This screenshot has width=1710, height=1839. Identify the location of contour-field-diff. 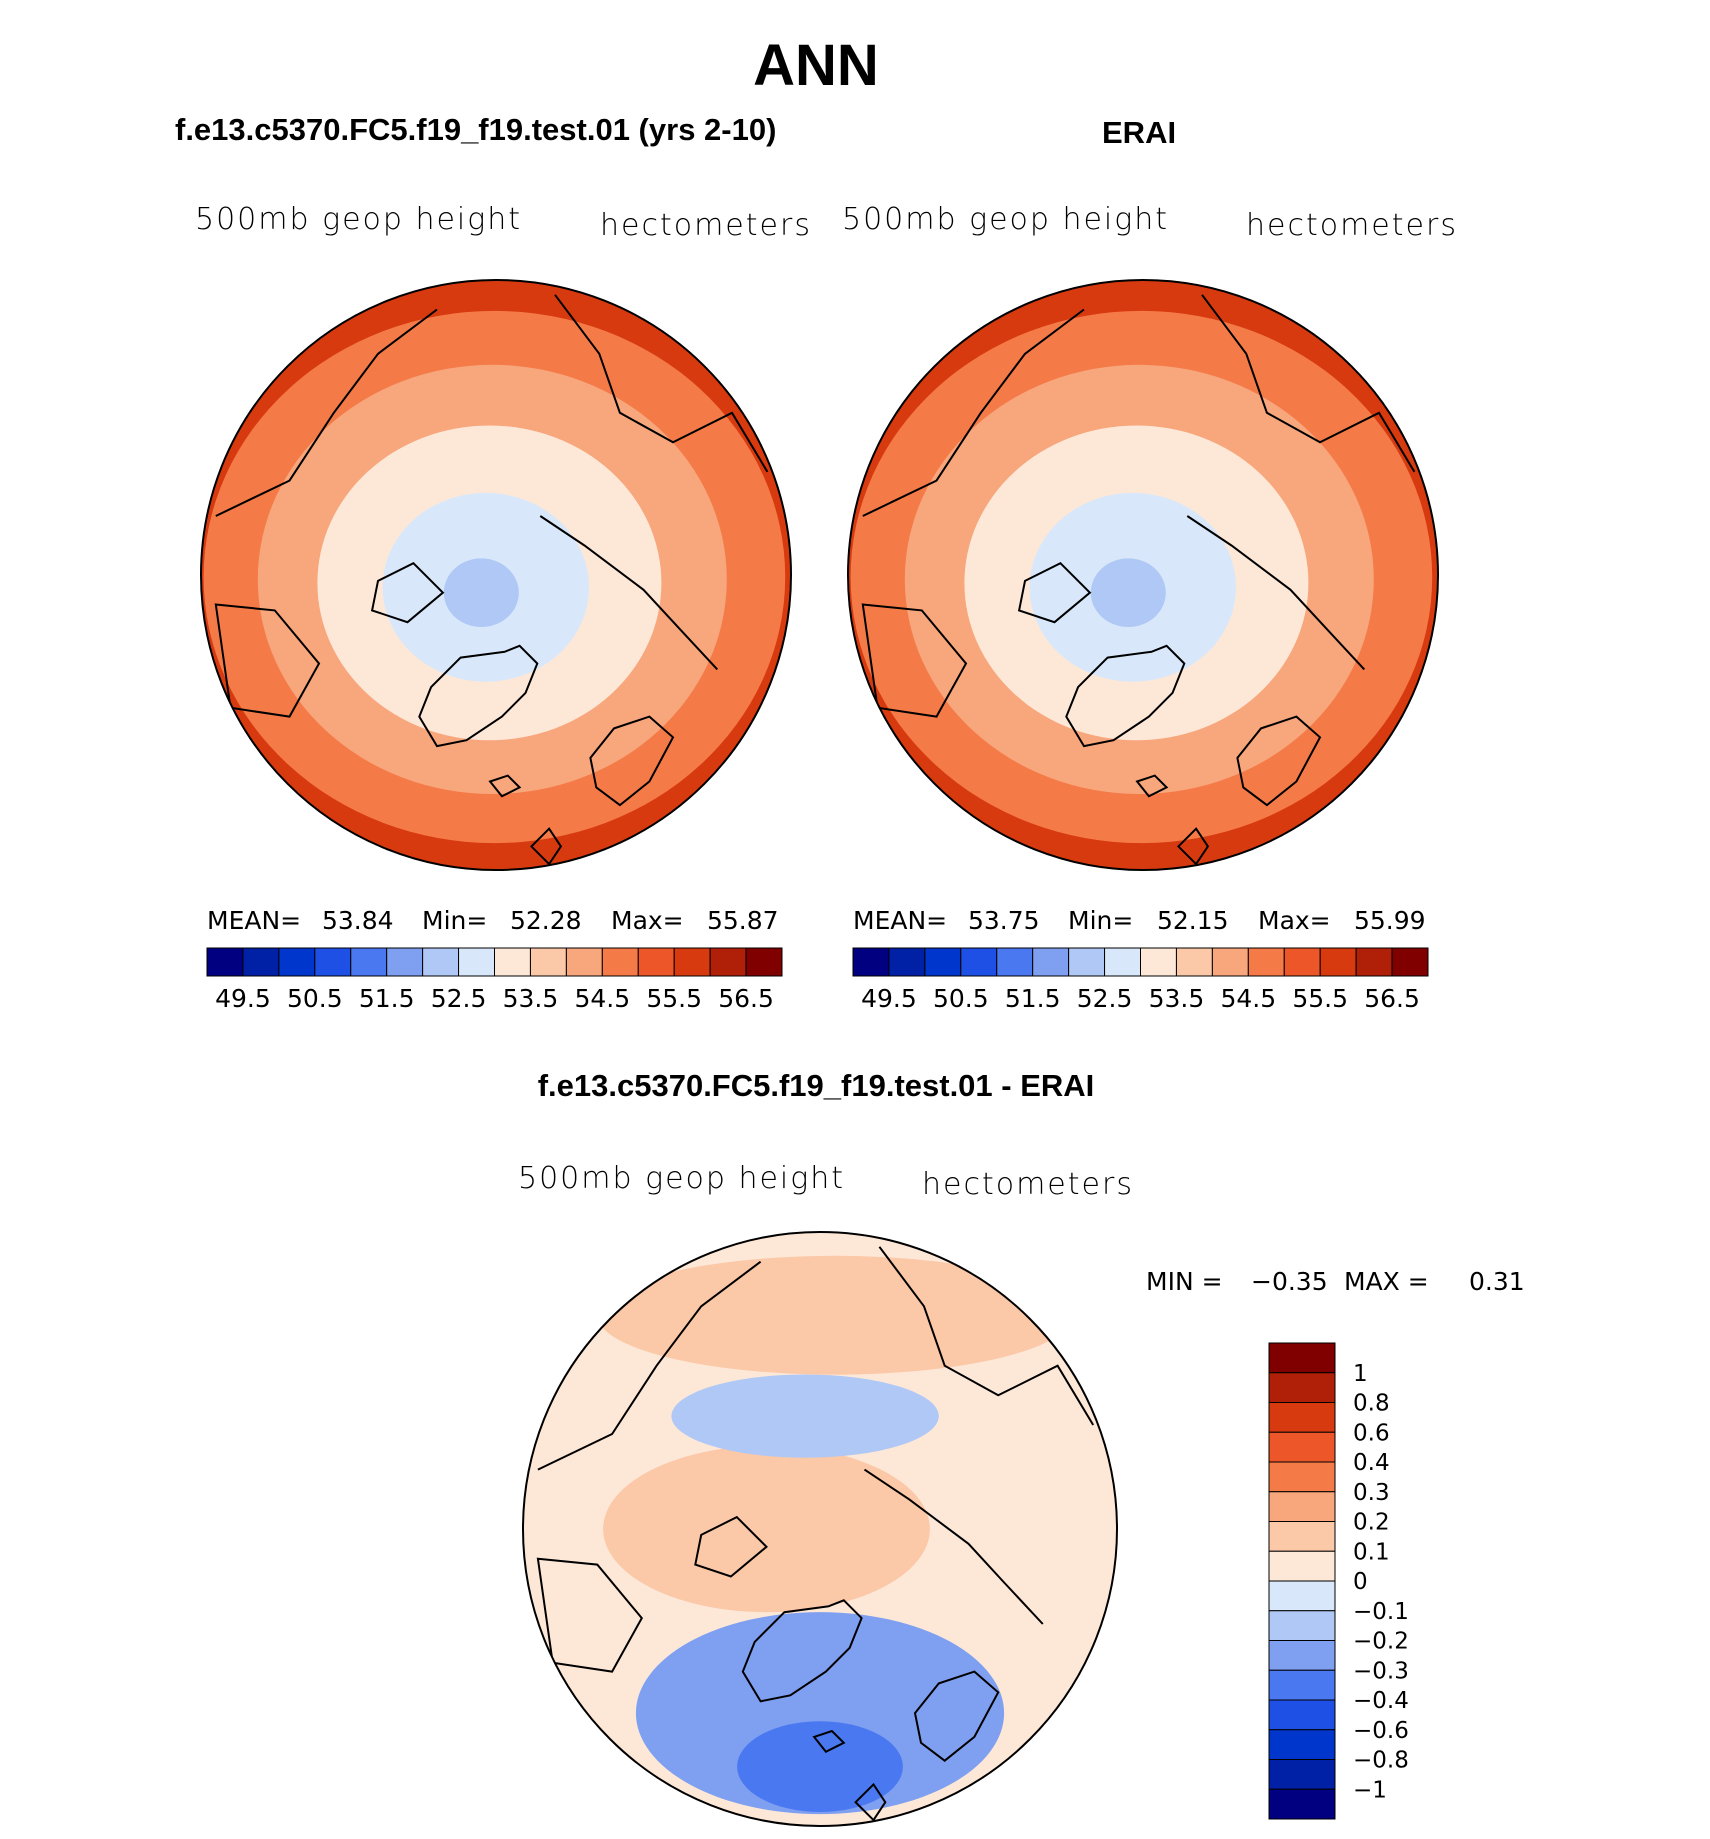
(820, 1529).